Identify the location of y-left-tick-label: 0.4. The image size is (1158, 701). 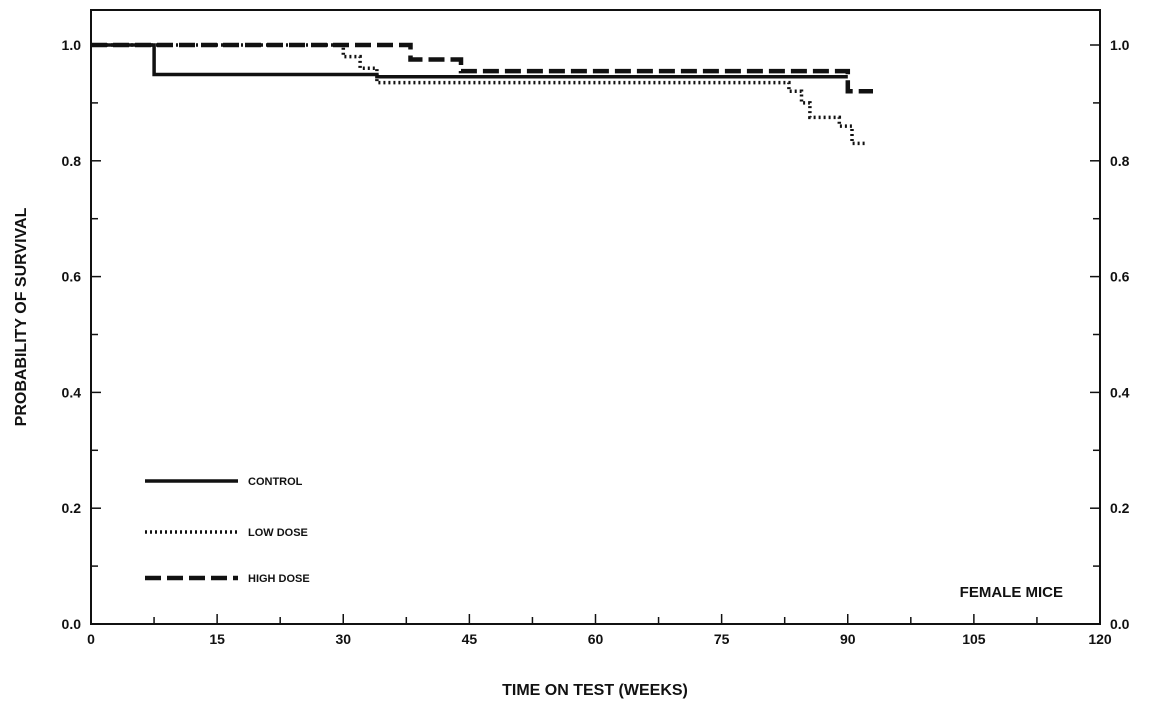
(72, 392).